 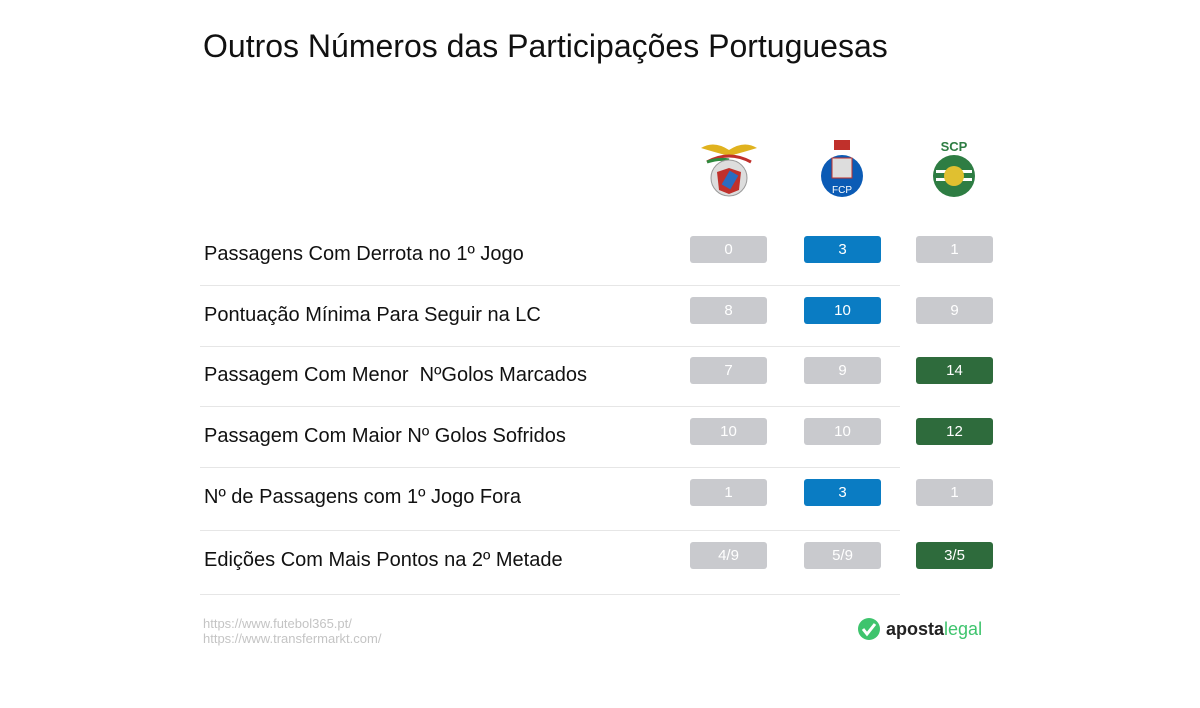 What do you see at coordinates (915, 628) in the screenshot?
I see `brand-part1: aposta` at bounding box center [915, 628].